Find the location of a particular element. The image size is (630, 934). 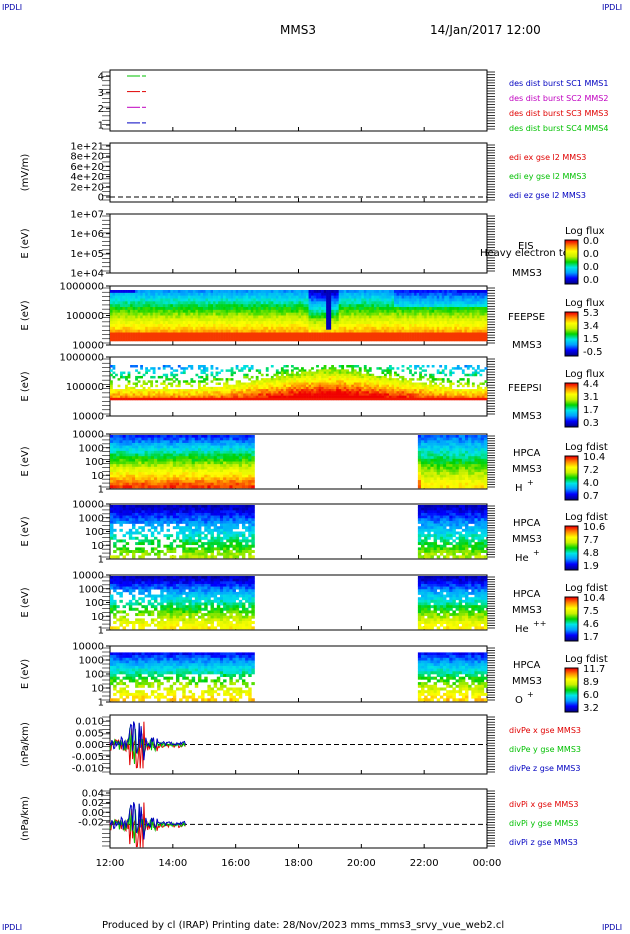

edi-frame is located at coordinates (298, 172).